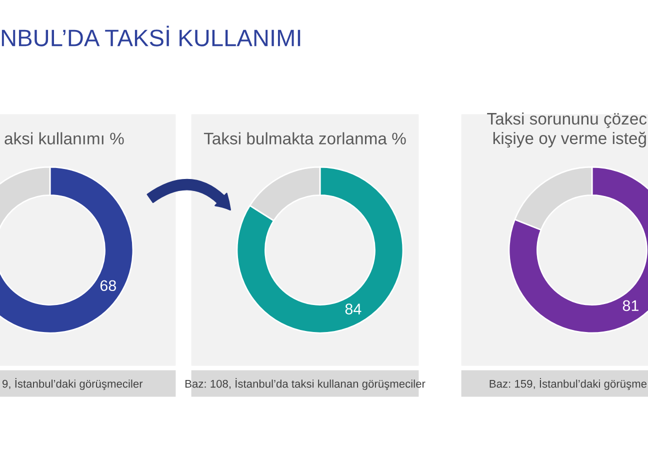 This screenshot has height=470, width=648. Describe the element at coordinates (64, 138) in the screenshot. I see `chart-title: aksi kullanımı %` at that location.